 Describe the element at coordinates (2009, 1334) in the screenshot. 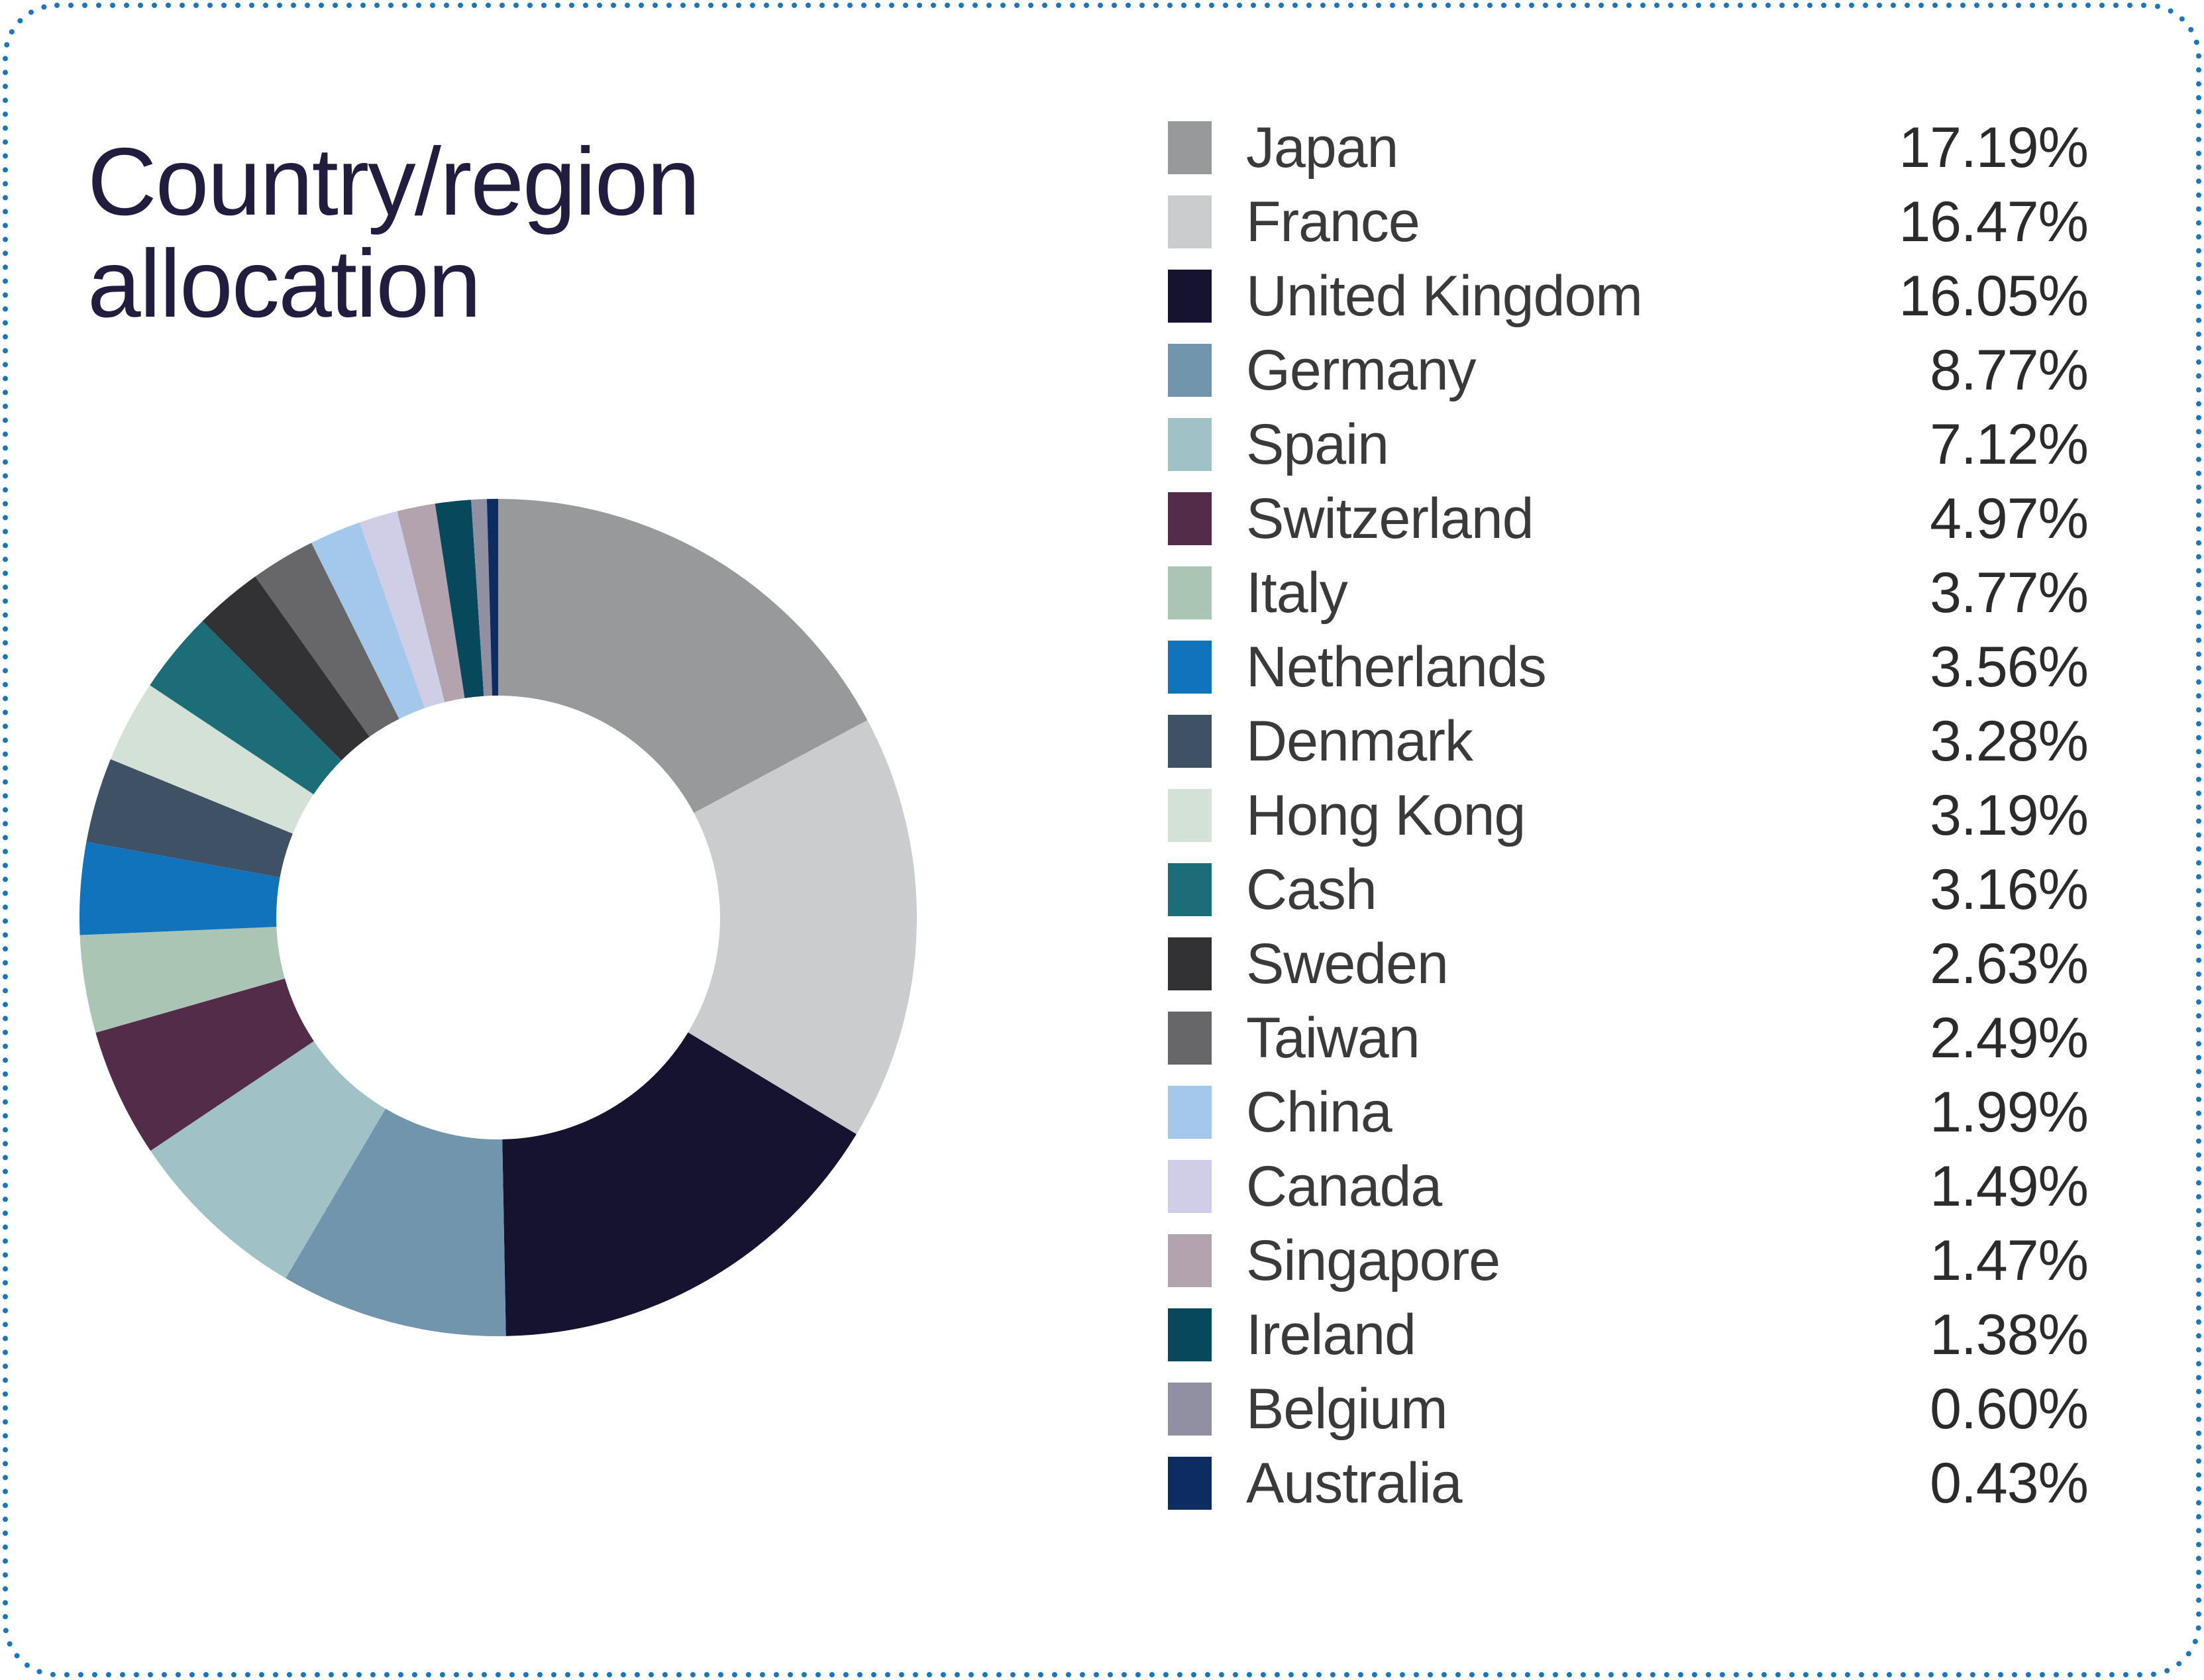

I see `legend-value: 1.38%` at that location.